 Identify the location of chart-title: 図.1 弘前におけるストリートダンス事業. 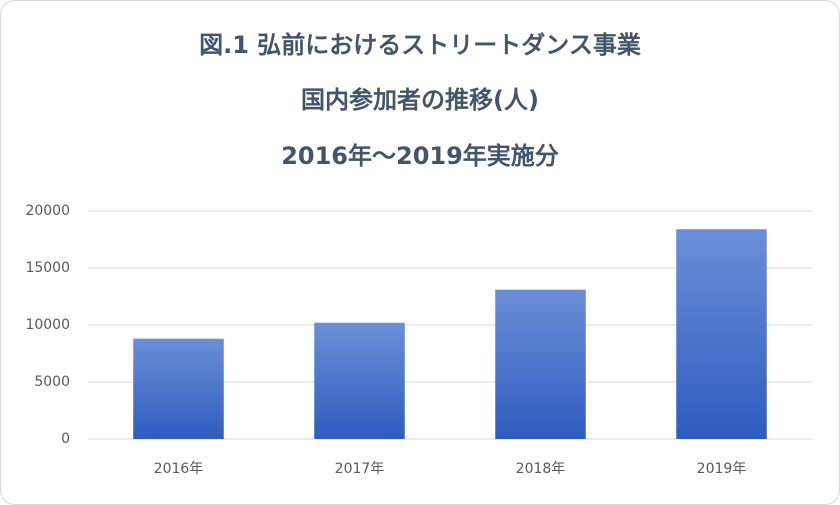
(420, 45).